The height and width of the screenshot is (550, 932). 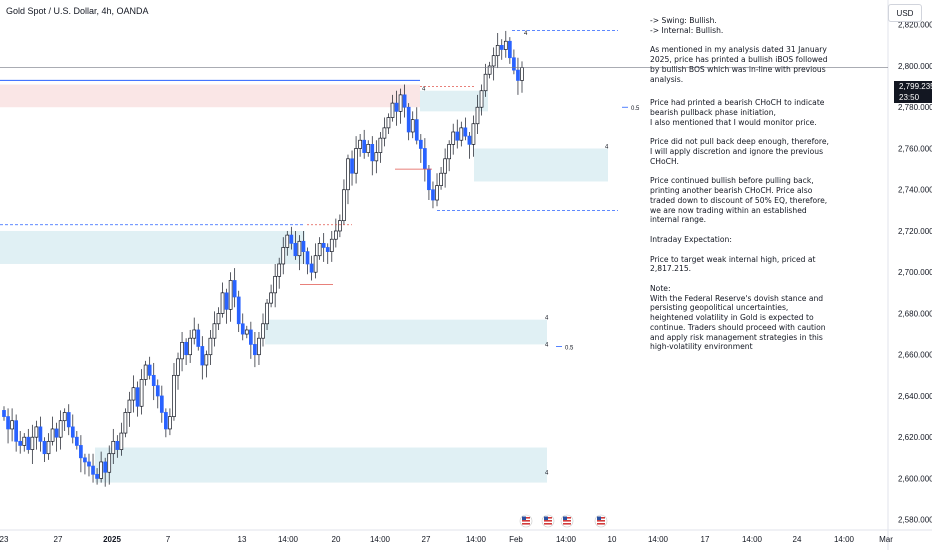 I want to click on eq-label-1: 0.5, so click(x=635, y=109).